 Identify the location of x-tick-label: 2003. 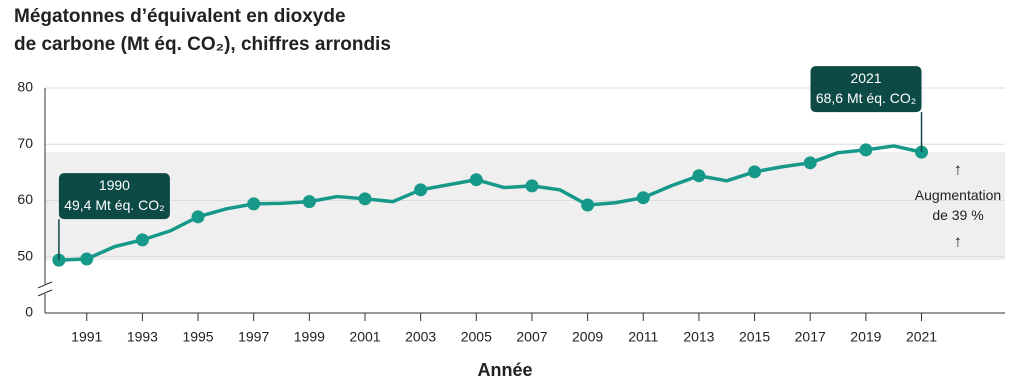
(420, 337).